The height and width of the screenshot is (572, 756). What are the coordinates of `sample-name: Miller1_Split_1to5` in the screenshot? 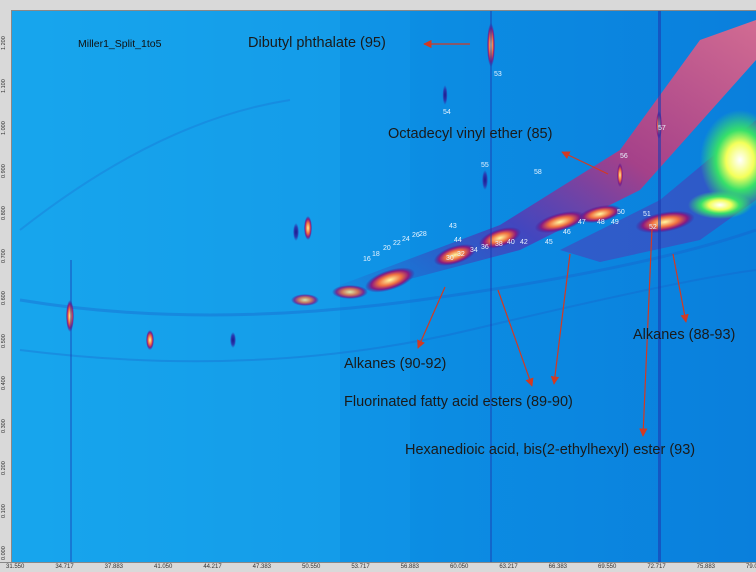 It's located at (120, 44).